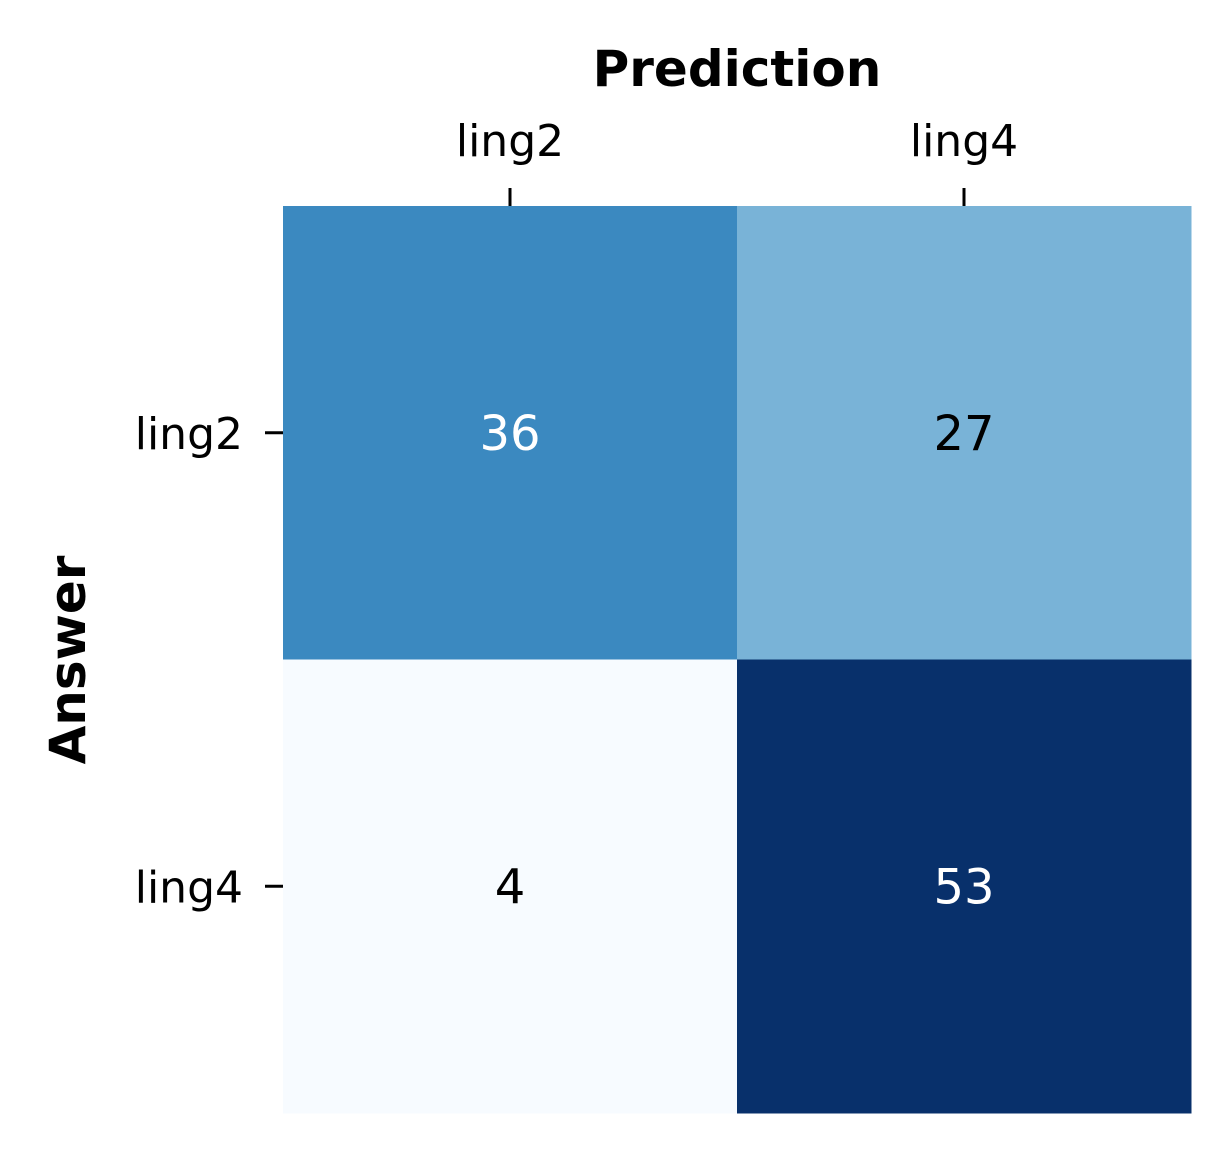 Image resolution: width=1231 pixels, height=1154 pixels. I want to click on x-tick-label: ling4, so click(964, 141).